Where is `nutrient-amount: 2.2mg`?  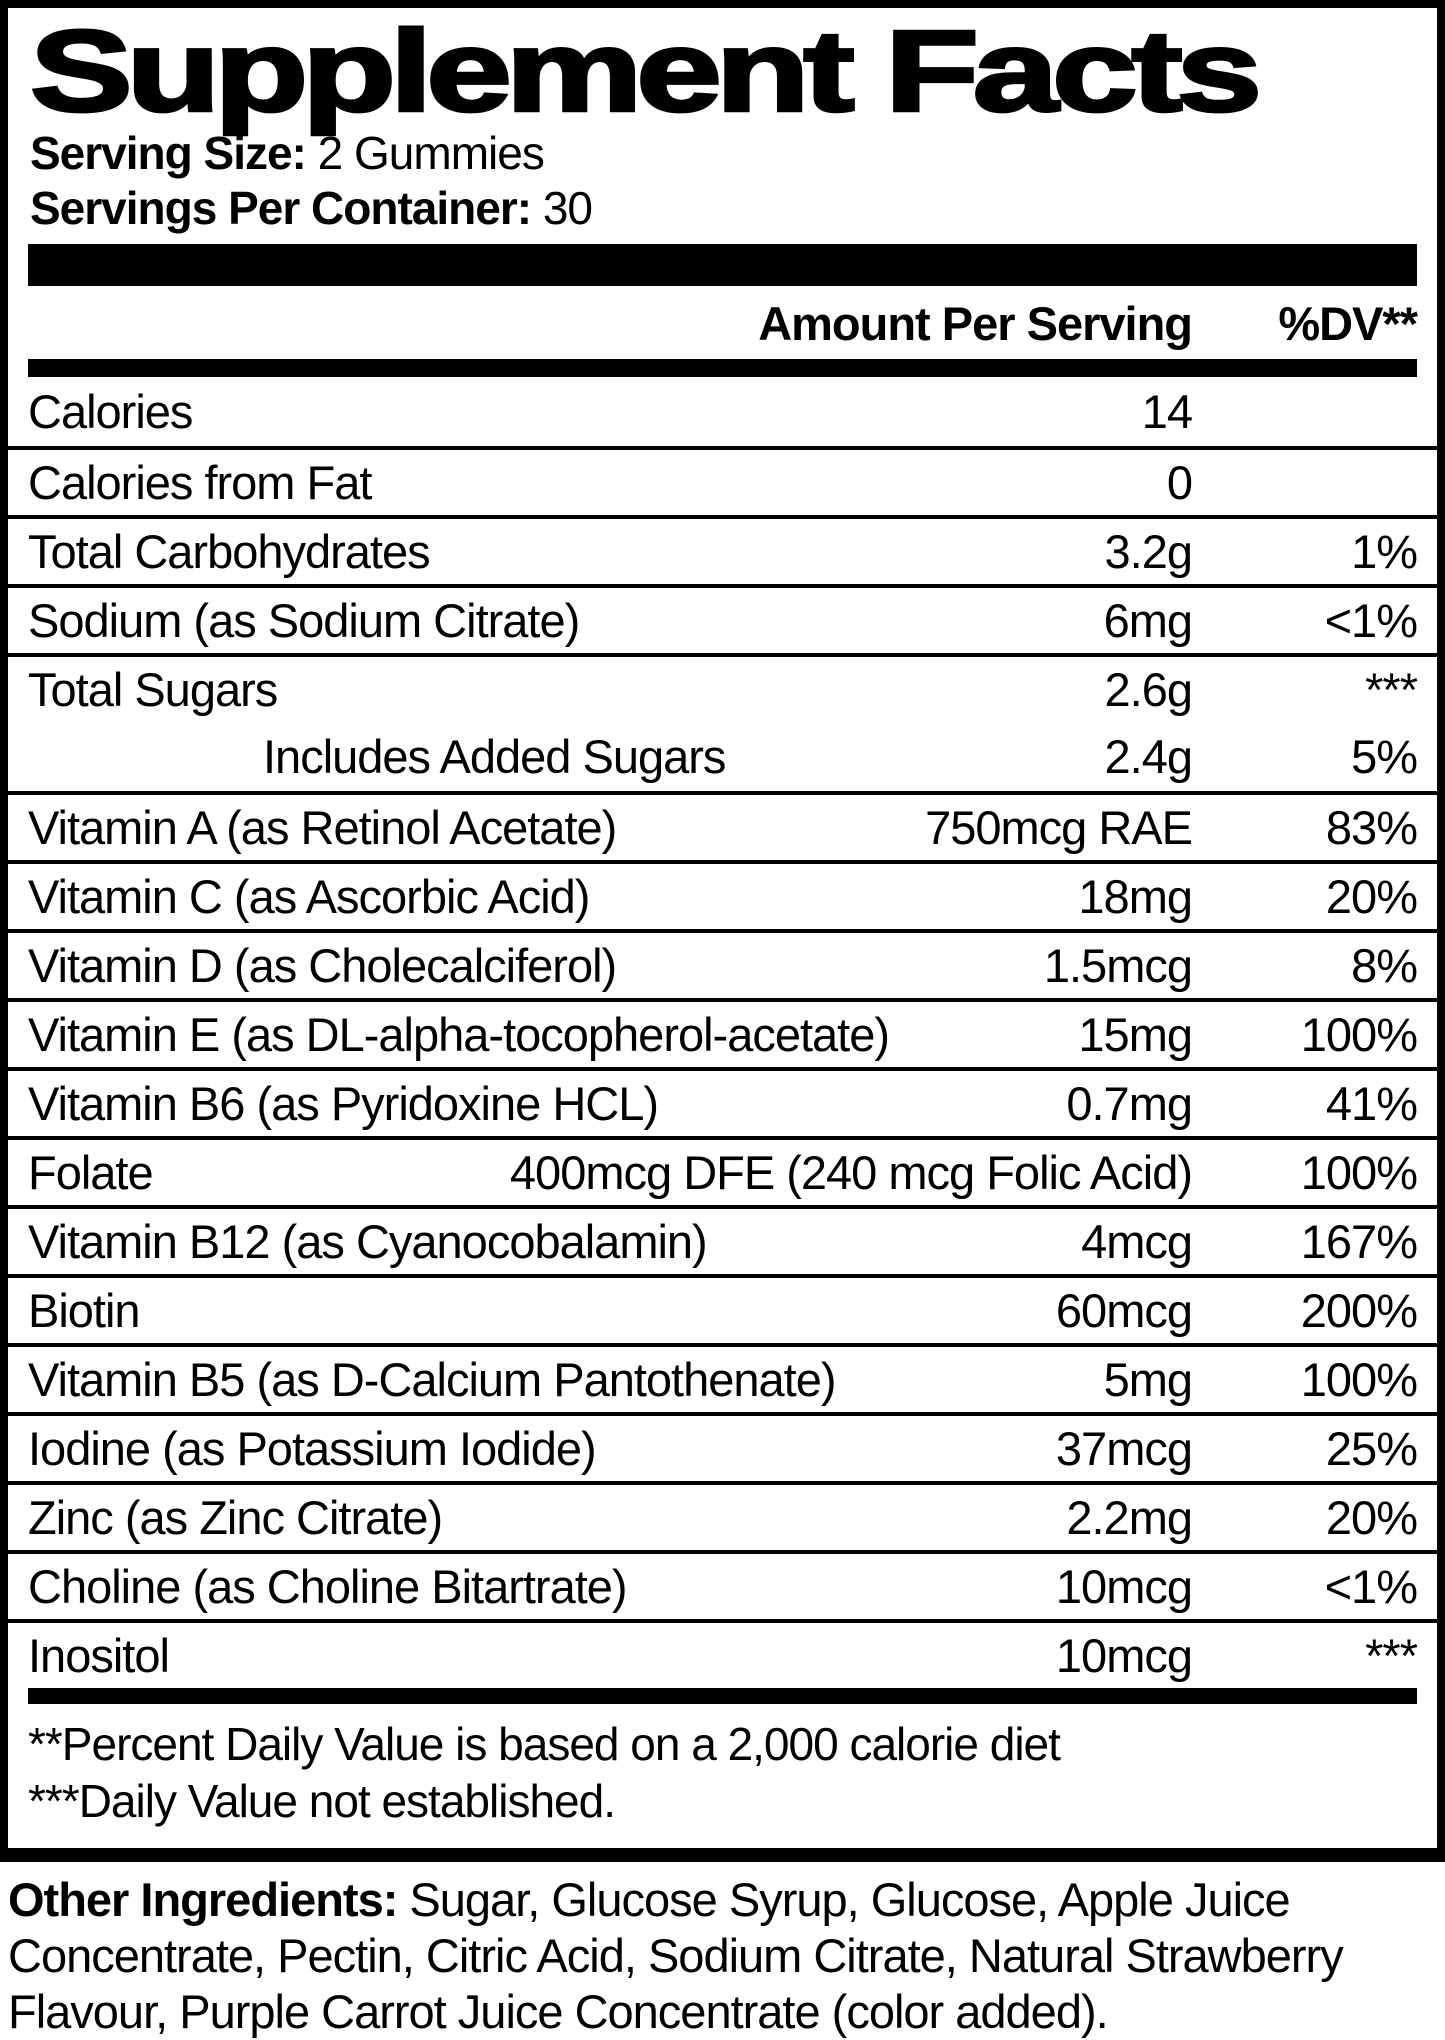
nutrient-amount: 2.2mg is located at coordinates (1129, 1517).